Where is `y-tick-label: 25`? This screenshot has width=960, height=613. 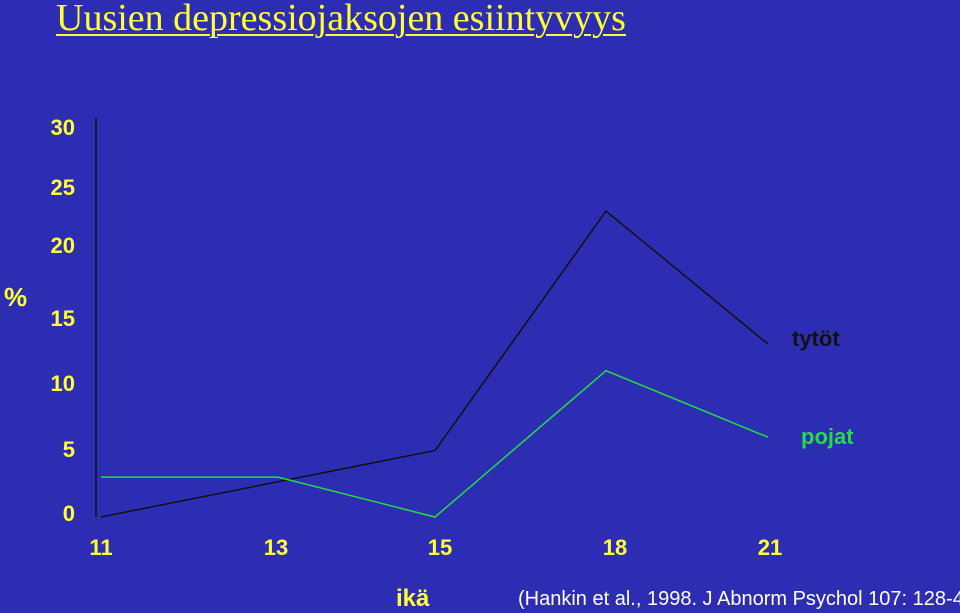 y-tick-label: 25 is located at coordinates (63, 187).